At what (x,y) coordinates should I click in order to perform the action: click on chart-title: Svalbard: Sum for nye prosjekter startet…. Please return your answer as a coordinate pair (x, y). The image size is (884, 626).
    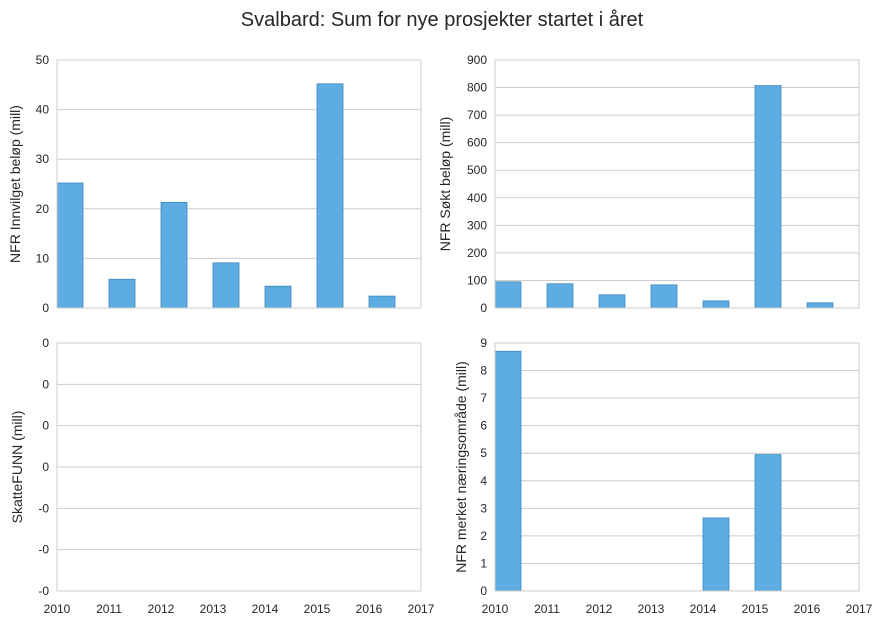
    Looking at the image, I should click on (442, 20).